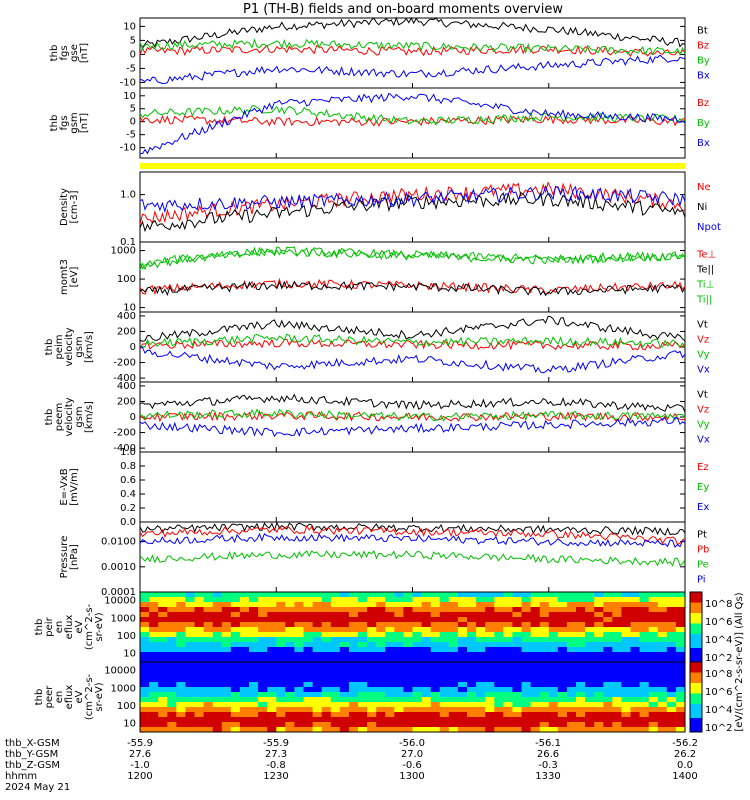 The height and width of the screenshot is (800, 750). Describe the element at coordinates (49, 626) in the screenshot. I see `panel-ylabel-line: peir` at that location.